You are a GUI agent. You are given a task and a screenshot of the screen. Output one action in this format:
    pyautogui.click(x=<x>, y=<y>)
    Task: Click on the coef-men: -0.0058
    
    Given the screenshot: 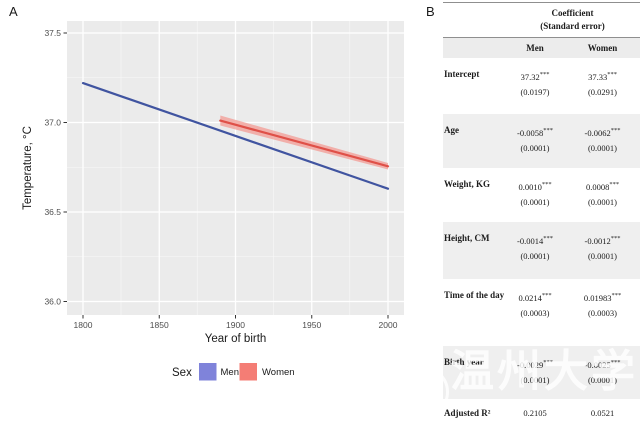 What is the action you would take?
    pyautogui.click(x=530, y=132)
    